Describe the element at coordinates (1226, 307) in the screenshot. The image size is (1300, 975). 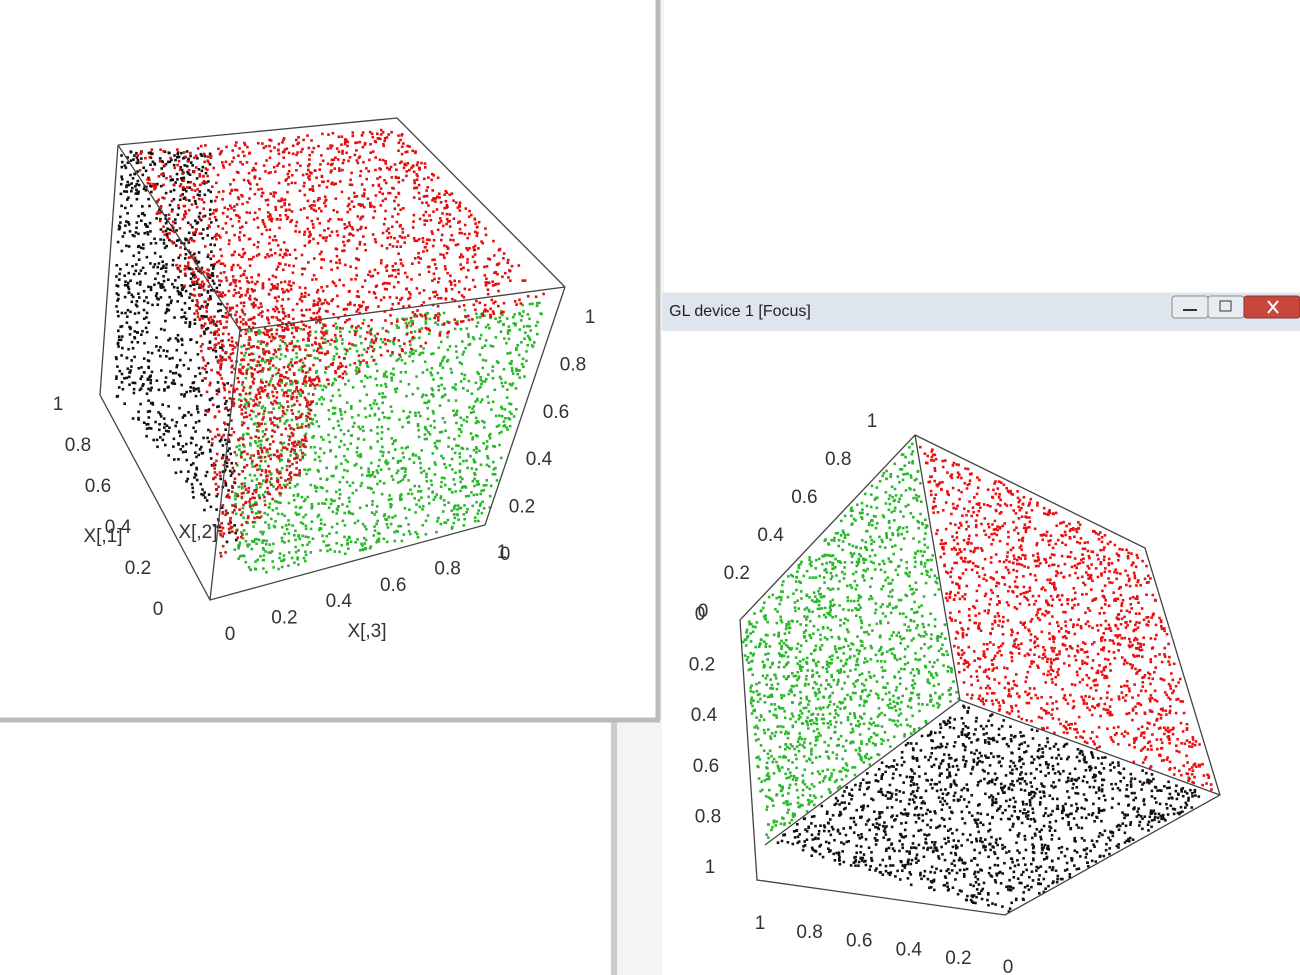
I see `maximize-button` at that location.